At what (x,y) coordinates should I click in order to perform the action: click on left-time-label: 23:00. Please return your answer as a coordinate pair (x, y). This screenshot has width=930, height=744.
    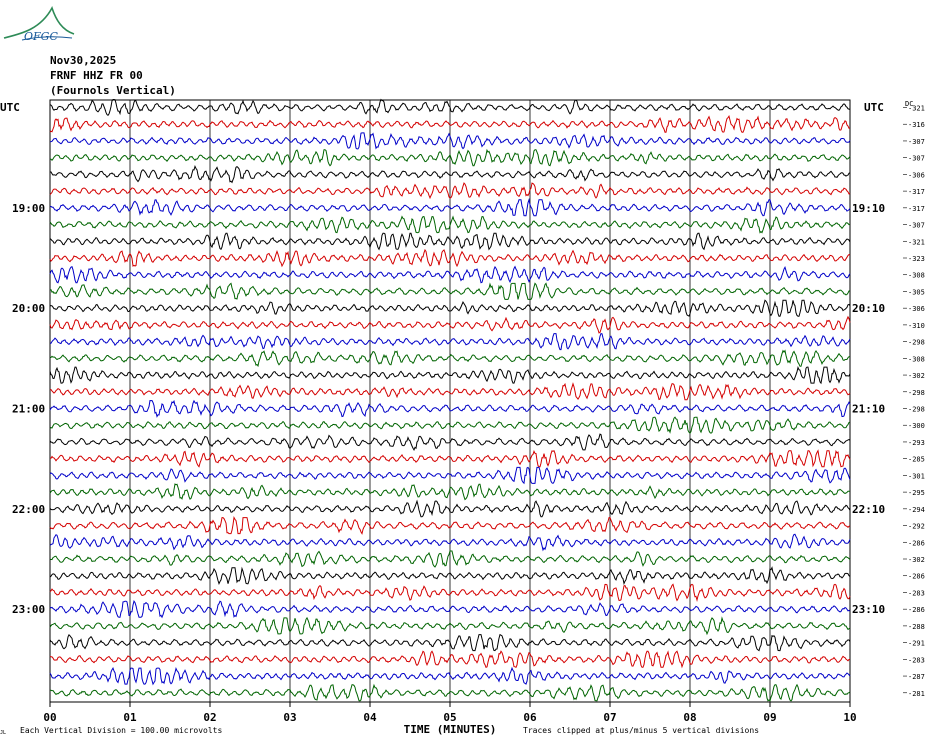
    Looking at the image, I should click on (28, 609).